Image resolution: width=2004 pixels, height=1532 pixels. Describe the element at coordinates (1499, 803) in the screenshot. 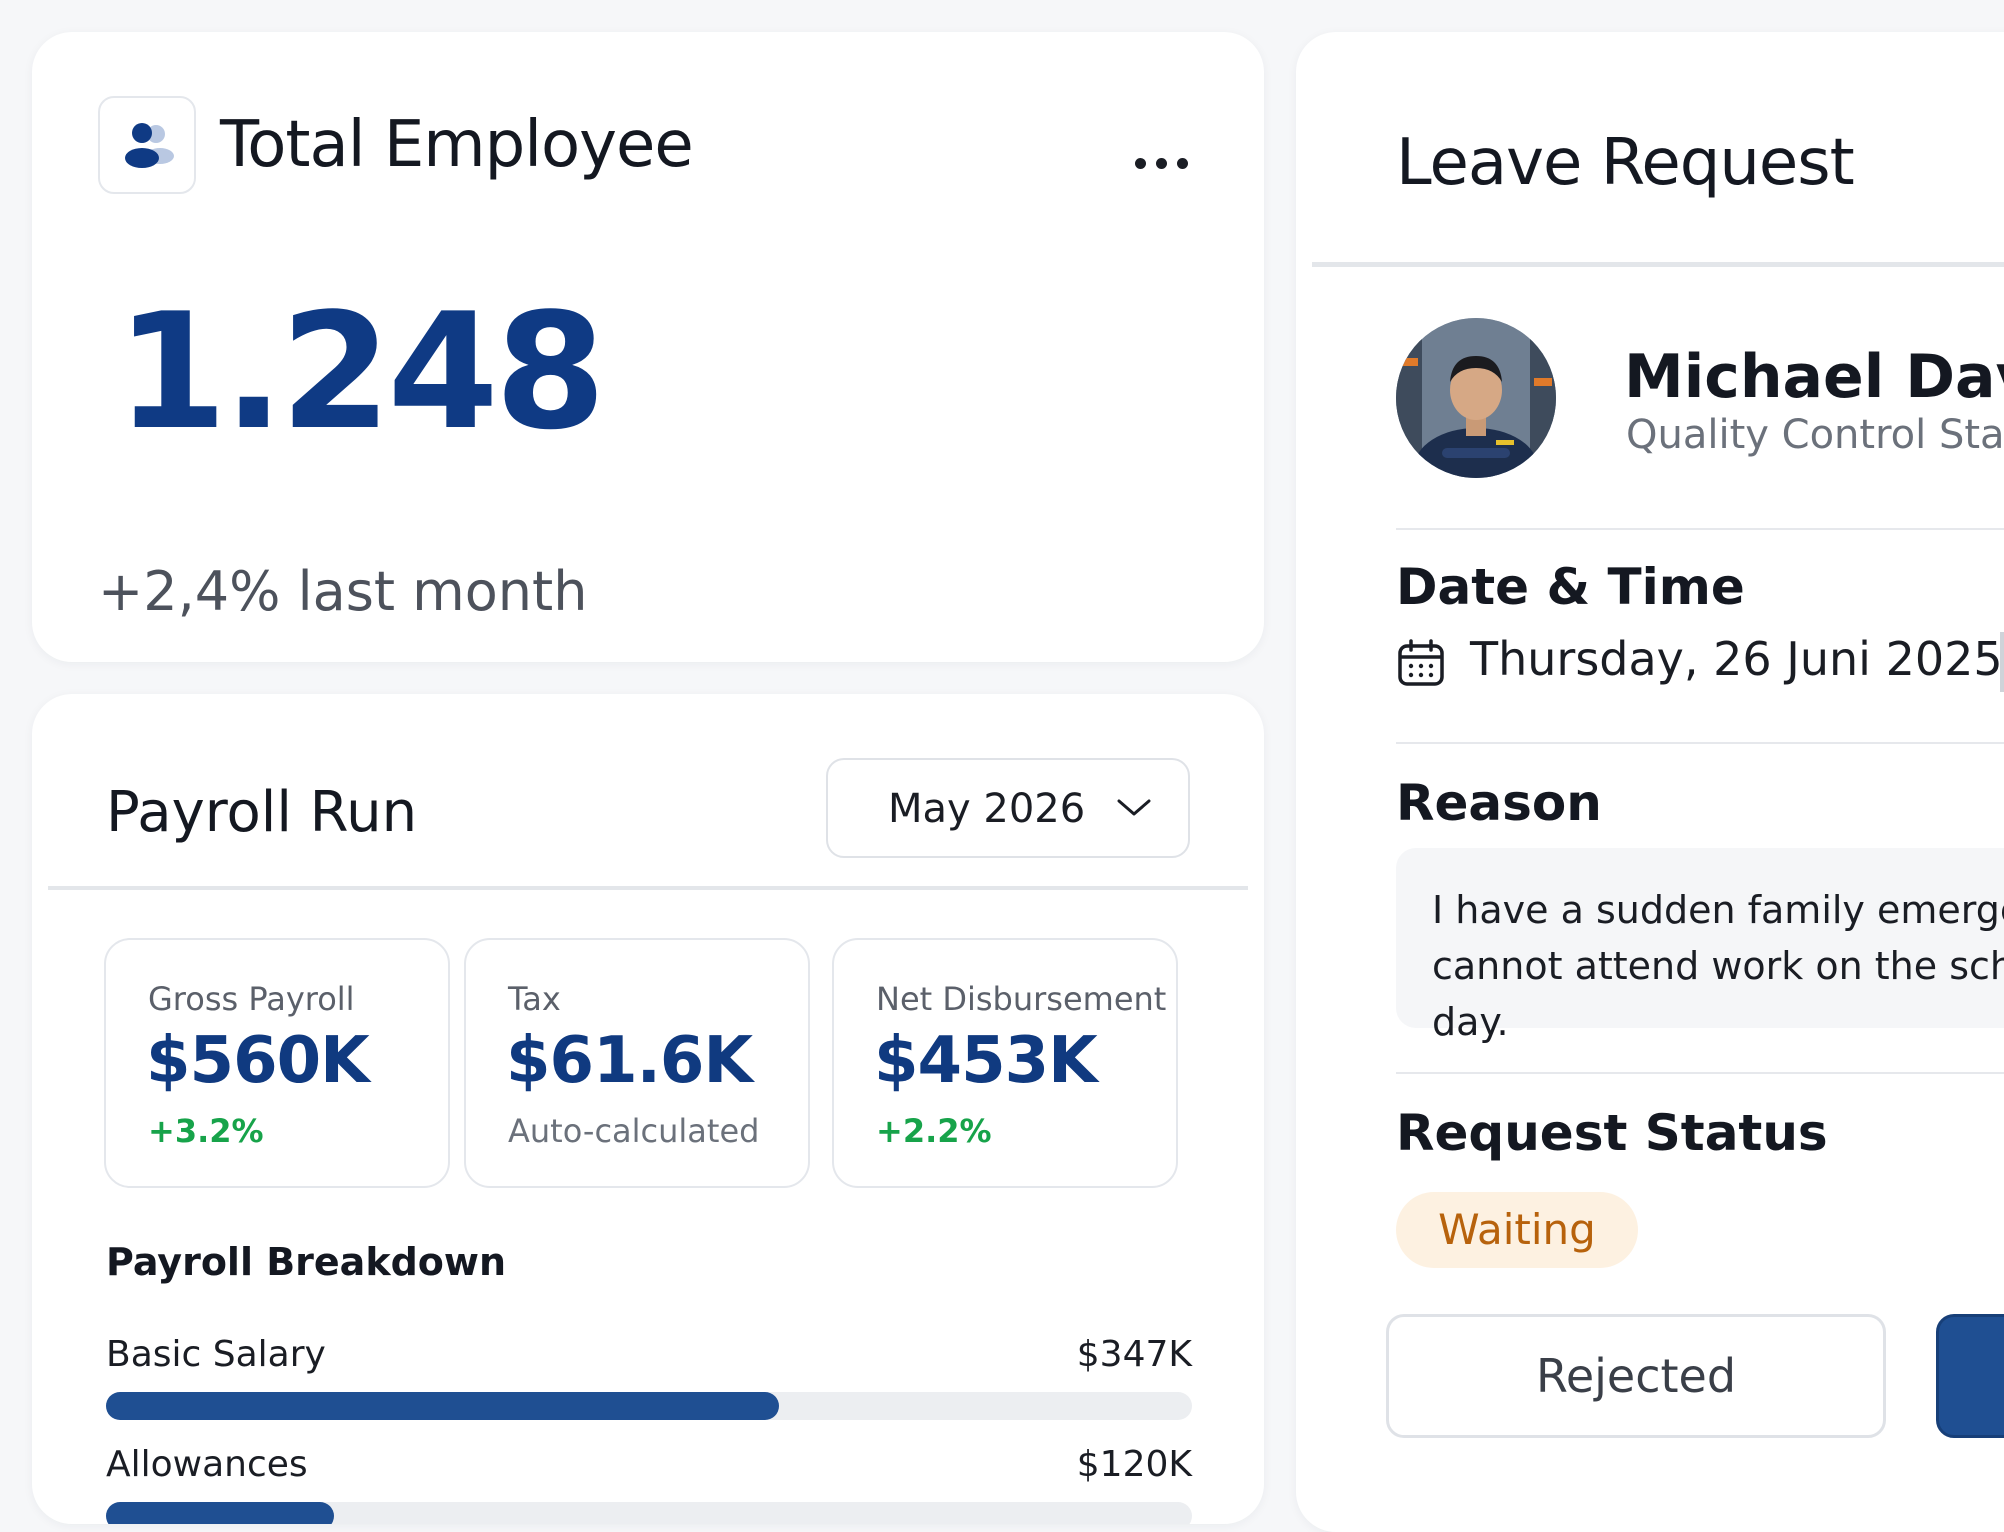

I see `reason-title: Reason` at that location.